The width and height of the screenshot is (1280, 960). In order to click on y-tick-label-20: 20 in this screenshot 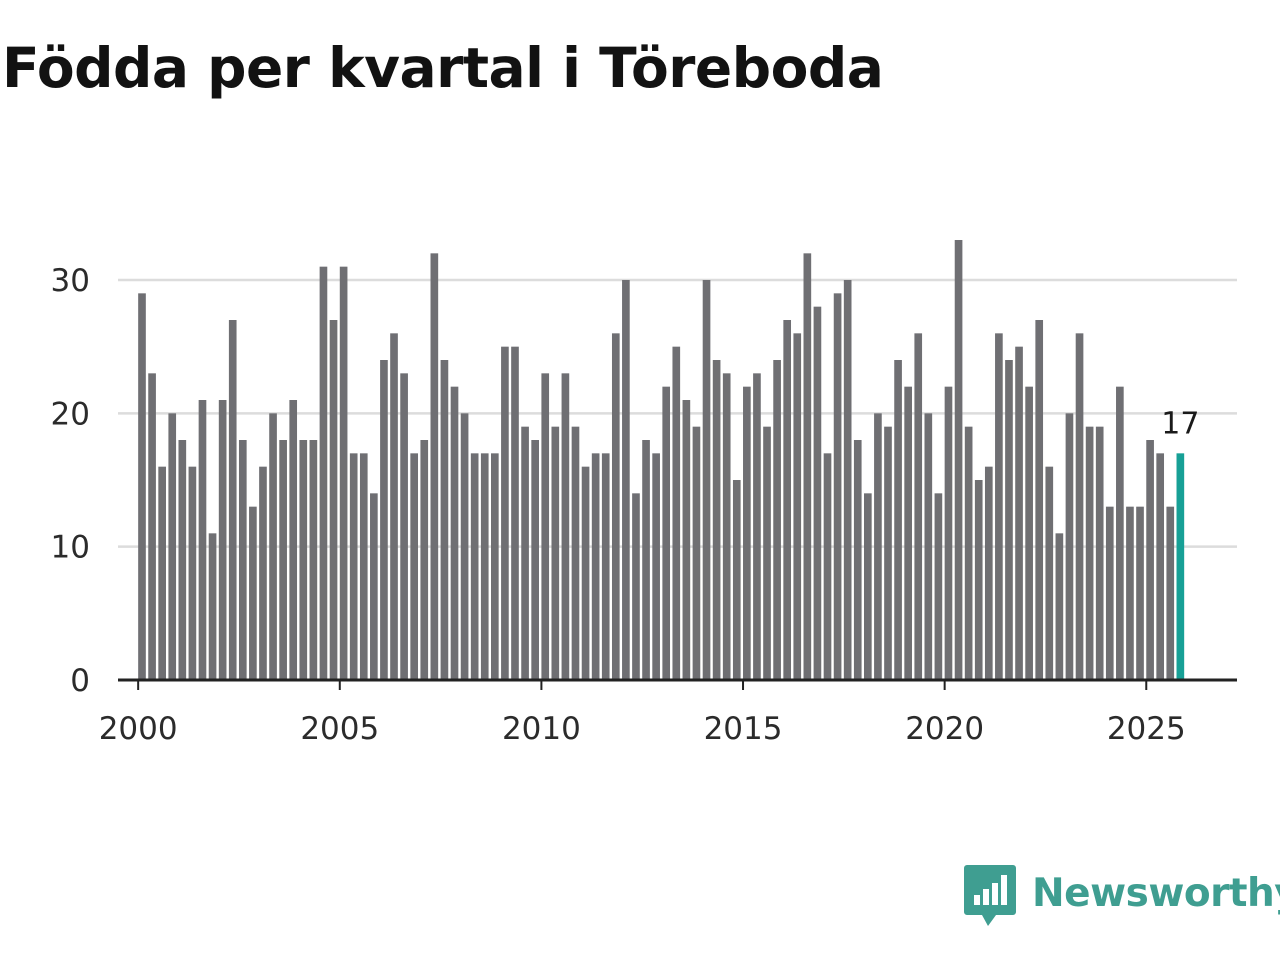, I will do `click(70, 414)`.